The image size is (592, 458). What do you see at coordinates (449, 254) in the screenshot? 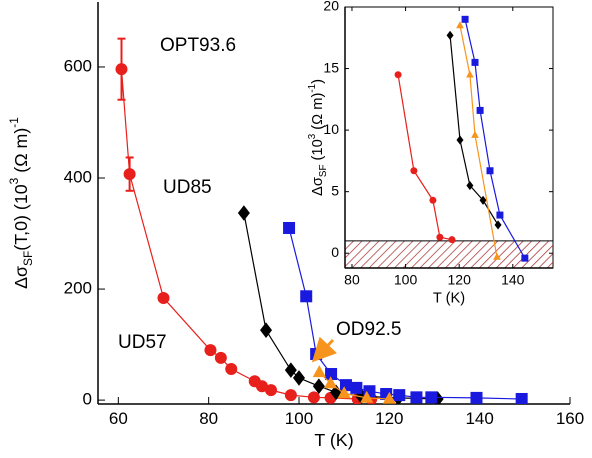
I see `shaded-region` at bounding box center [449, 254].